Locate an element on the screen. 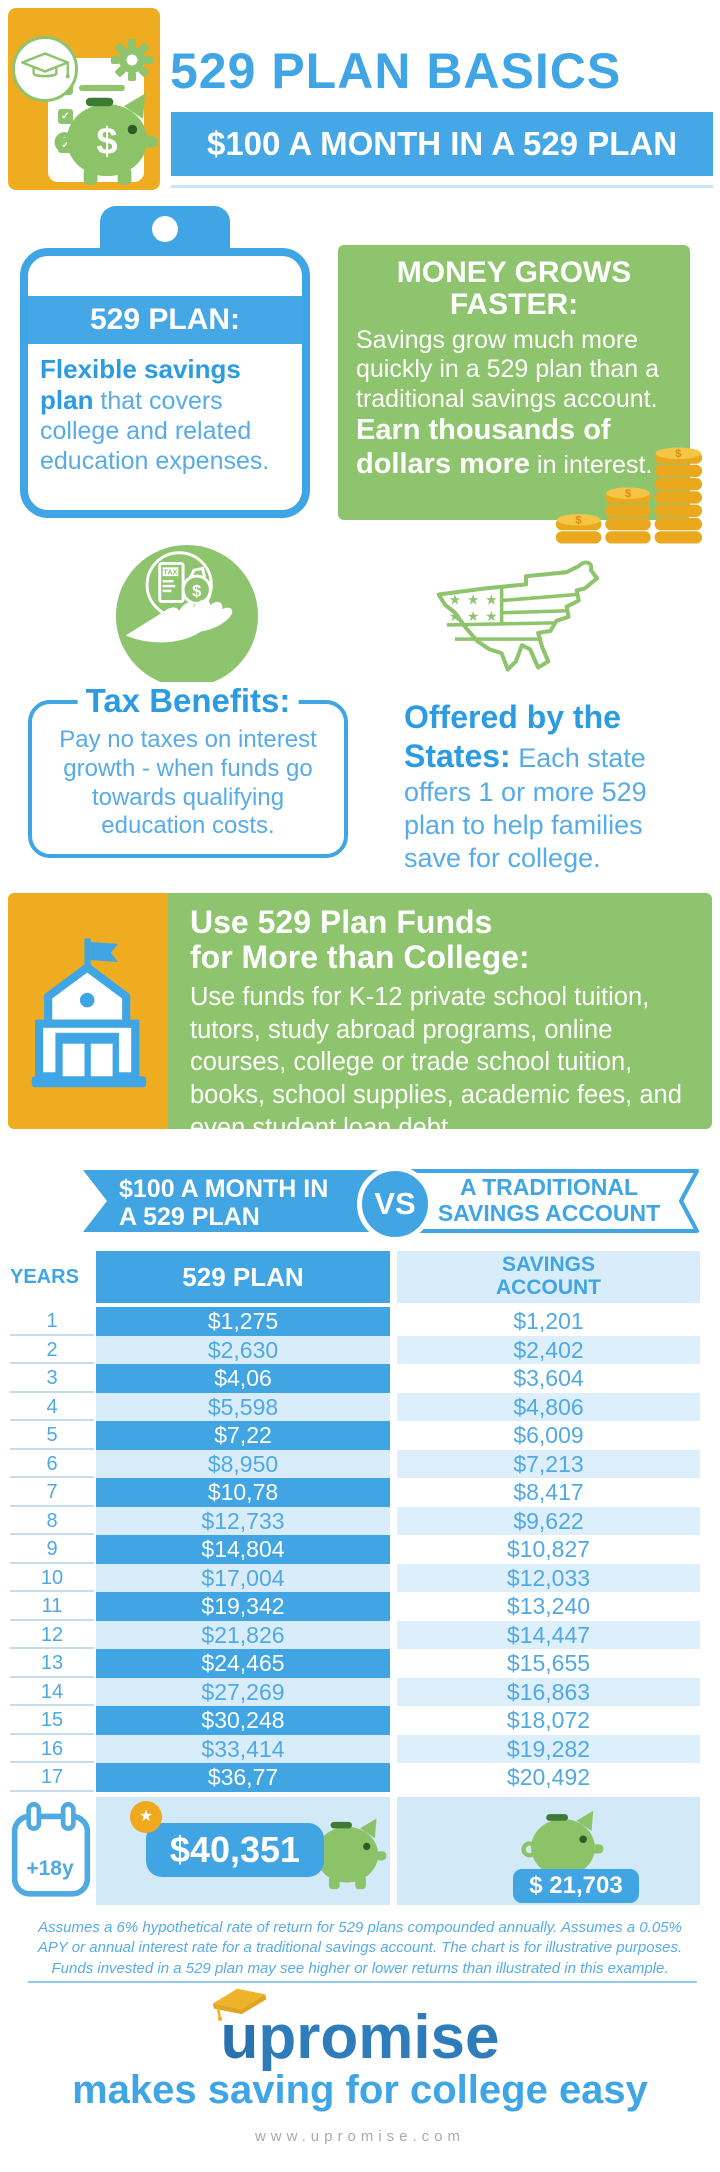  vs-right-line1: A TRADITIONAL is located at coordinates (548, 1187).